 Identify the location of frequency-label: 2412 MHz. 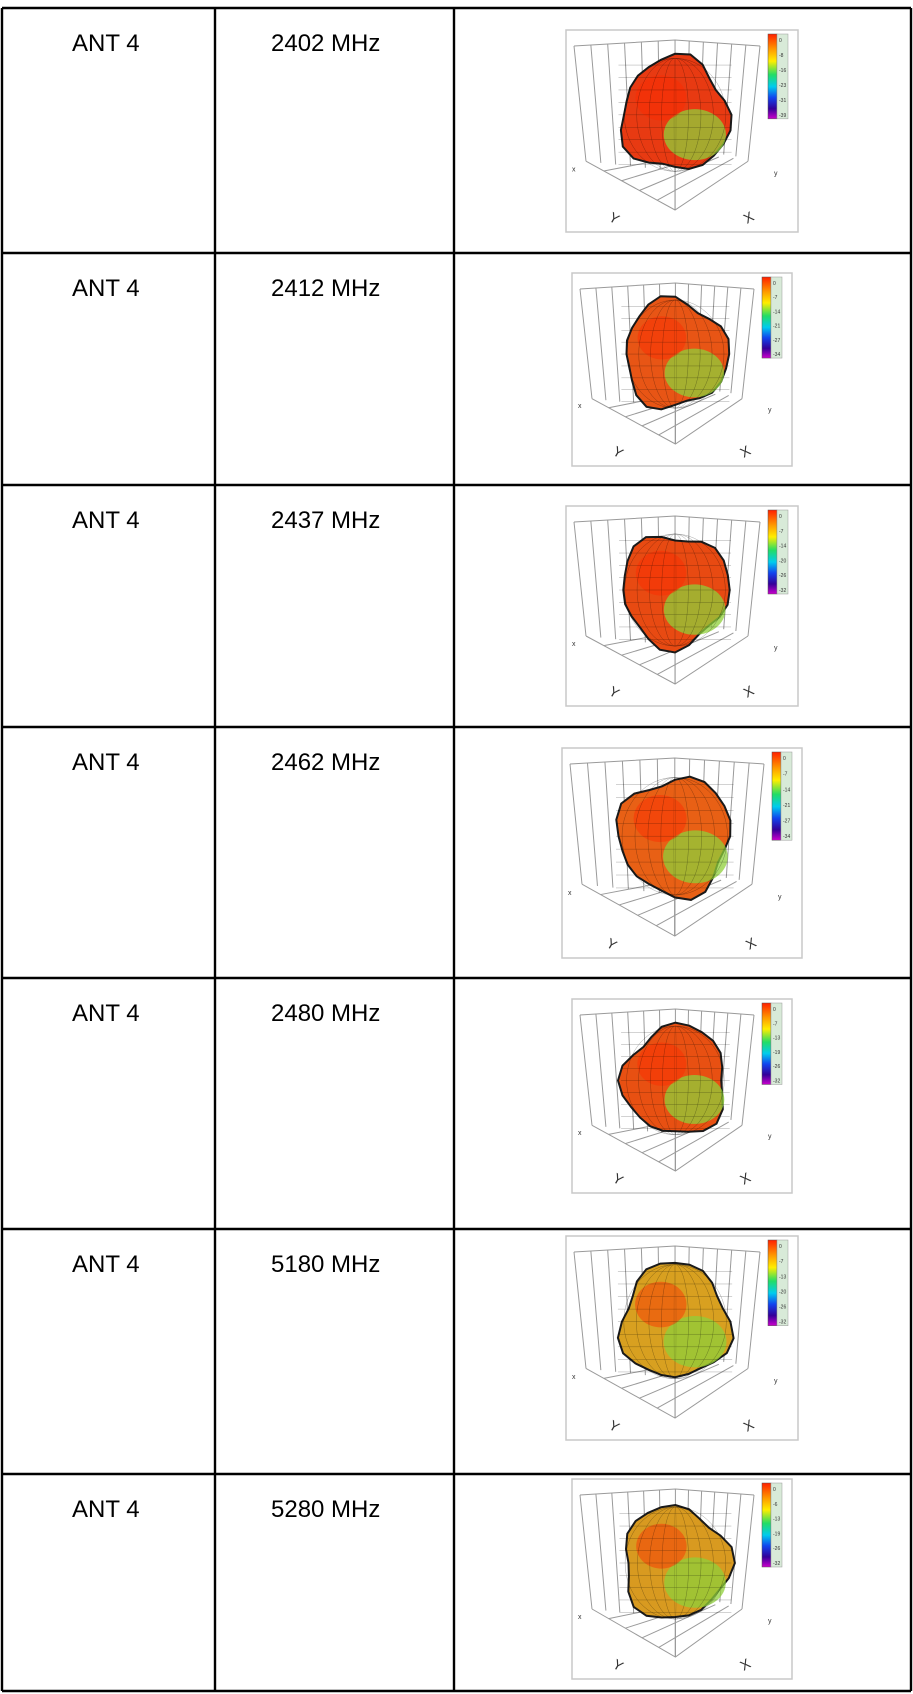
(326, 288).